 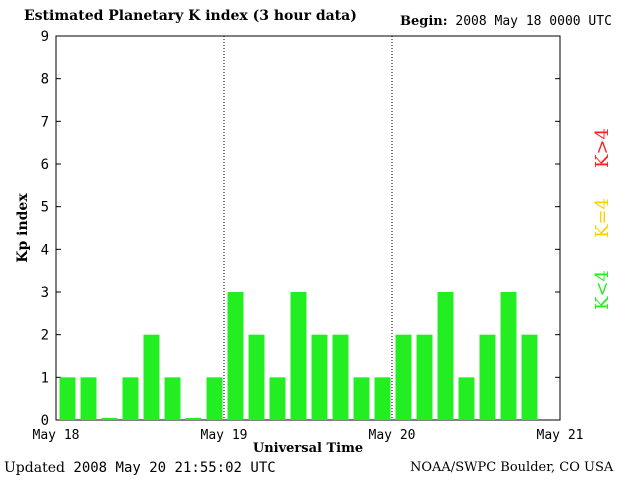 What do you see at coordinates (45, 421) in the screenshot?
I see `y-tick-label: 0` at bounding box center [45, 421].